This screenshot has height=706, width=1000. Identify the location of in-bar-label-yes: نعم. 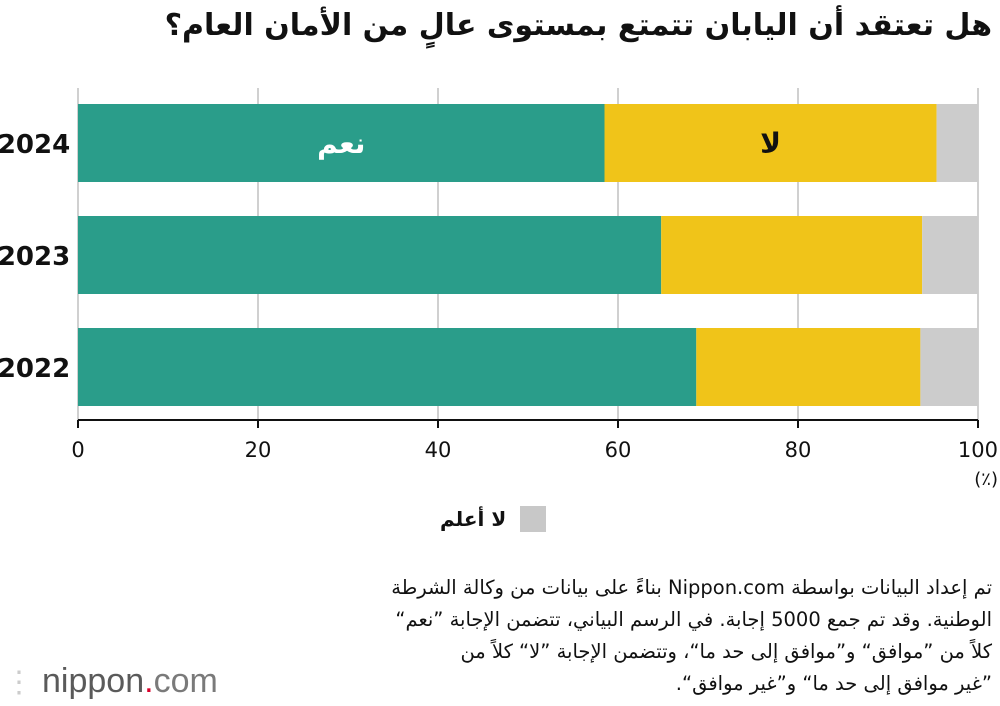
(341, 143).